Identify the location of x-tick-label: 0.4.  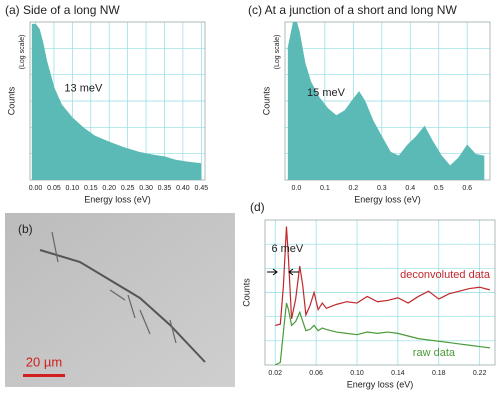
(410, 188).